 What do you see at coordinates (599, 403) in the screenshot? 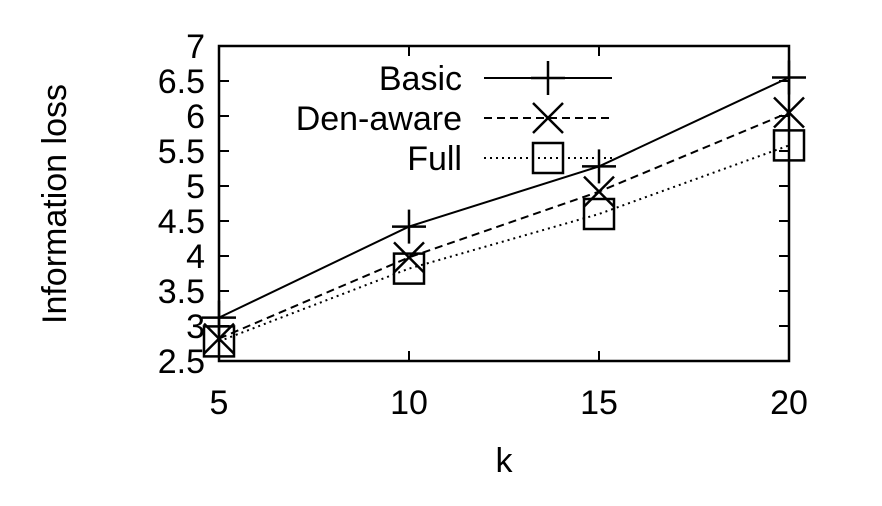
I see `x-tick-label: 15` at bounding box center [599, 403].